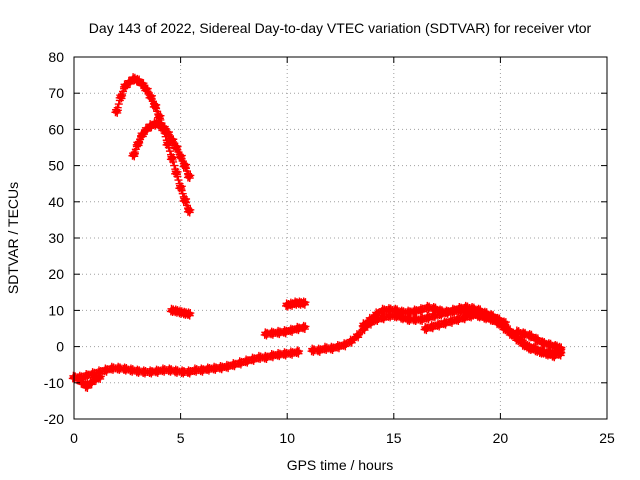 Image resolution: width=640 pixels, height=480 pixels. I want to click on series-day-tail, so click(539, 340).